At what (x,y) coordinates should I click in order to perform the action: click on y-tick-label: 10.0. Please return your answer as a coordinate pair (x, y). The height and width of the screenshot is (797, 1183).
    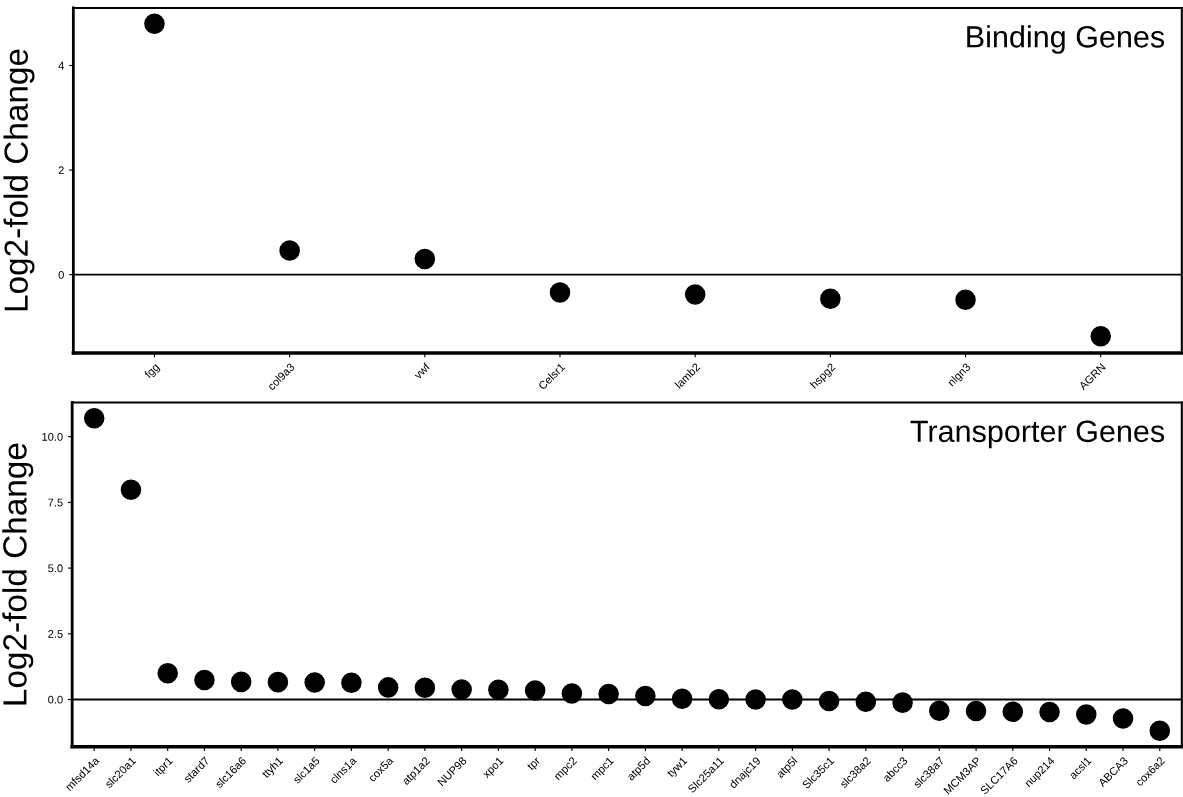
    Looking at the image, I should click on (52, 436).